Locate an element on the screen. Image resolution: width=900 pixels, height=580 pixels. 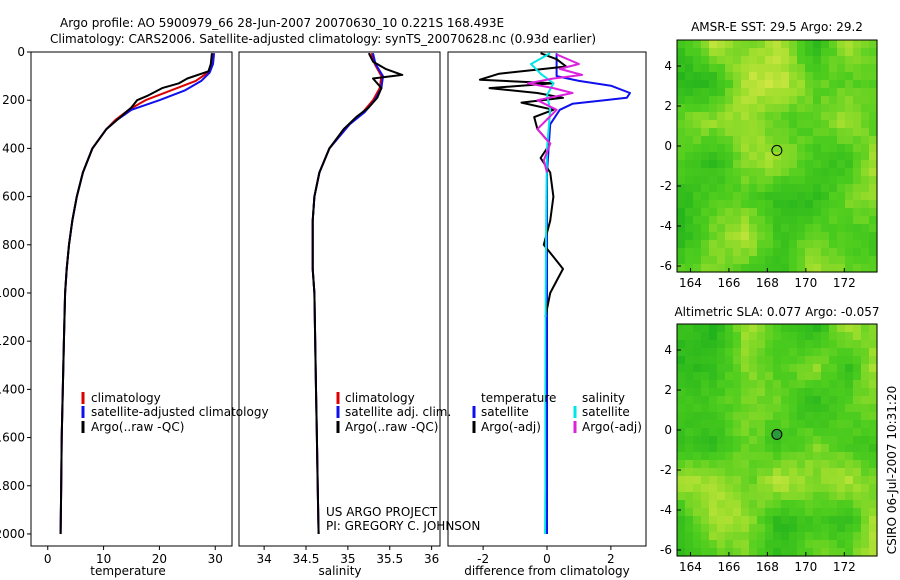
sst-map-xtick-label: 164 is located at coordinates (690, 283).